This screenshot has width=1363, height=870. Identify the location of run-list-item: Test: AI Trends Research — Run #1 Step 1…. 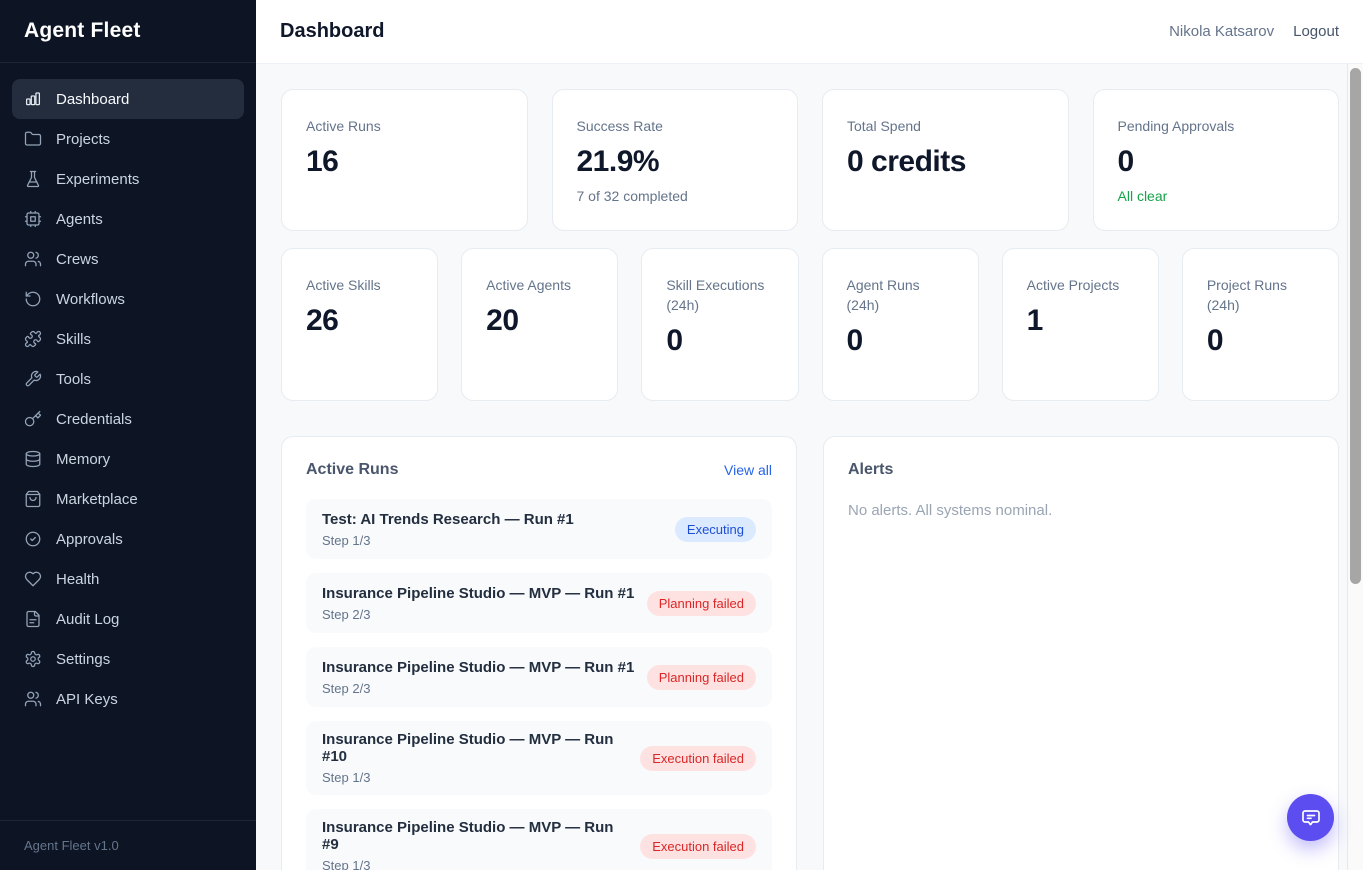
(539, 529).